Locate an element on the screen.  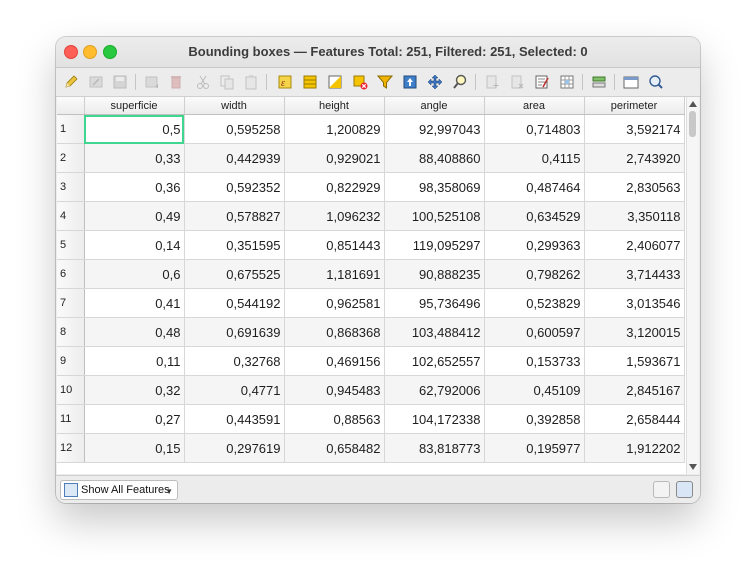
delete-field-icon is located at coordinates (517, 82).